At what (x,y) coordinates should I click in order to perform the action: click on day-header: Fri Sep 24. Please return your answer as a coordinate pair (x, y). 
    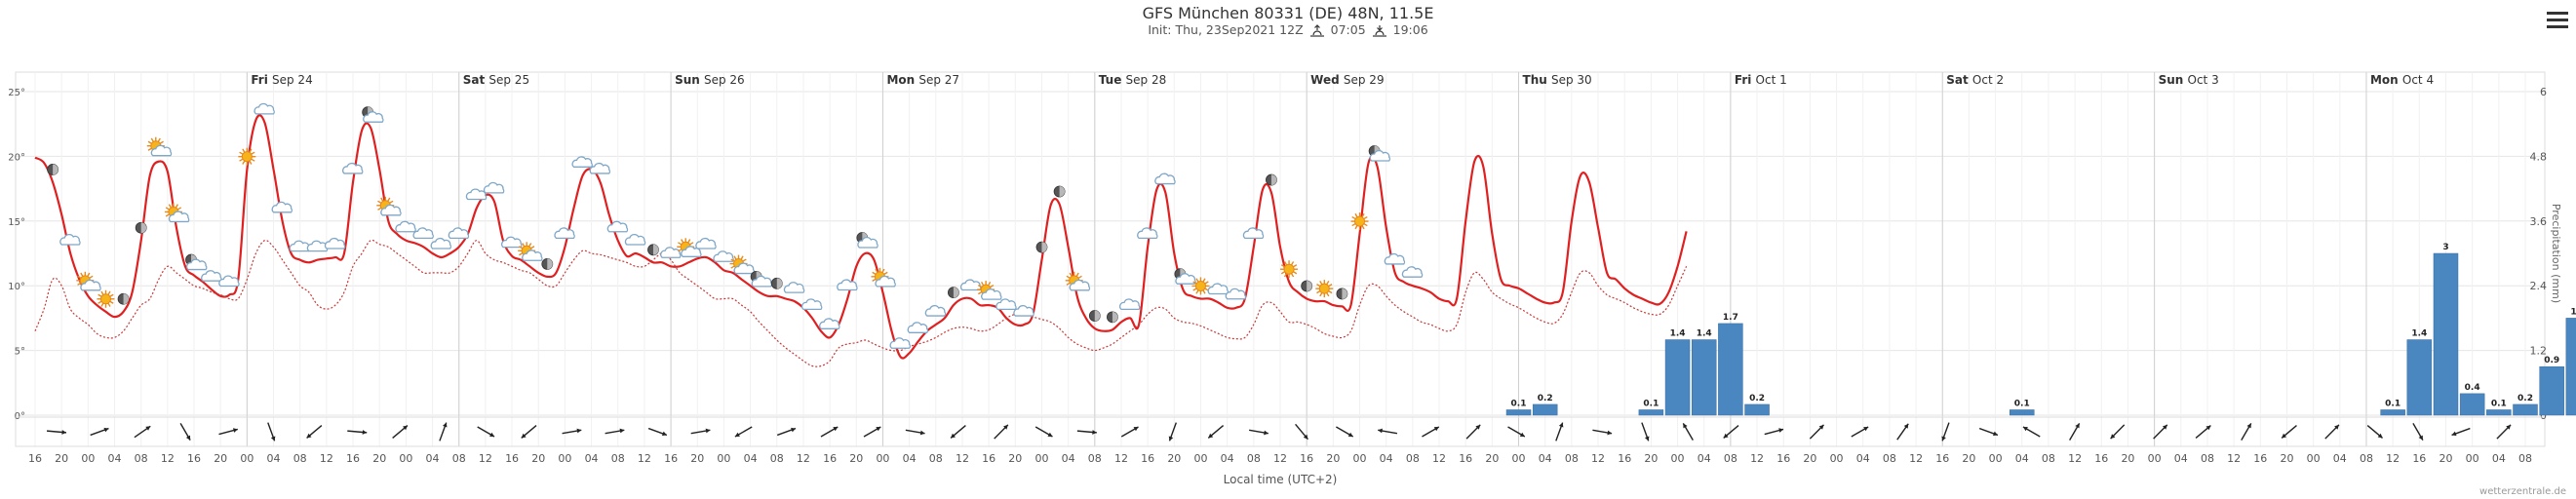
    Looking at the image, I should click on (281, 80).